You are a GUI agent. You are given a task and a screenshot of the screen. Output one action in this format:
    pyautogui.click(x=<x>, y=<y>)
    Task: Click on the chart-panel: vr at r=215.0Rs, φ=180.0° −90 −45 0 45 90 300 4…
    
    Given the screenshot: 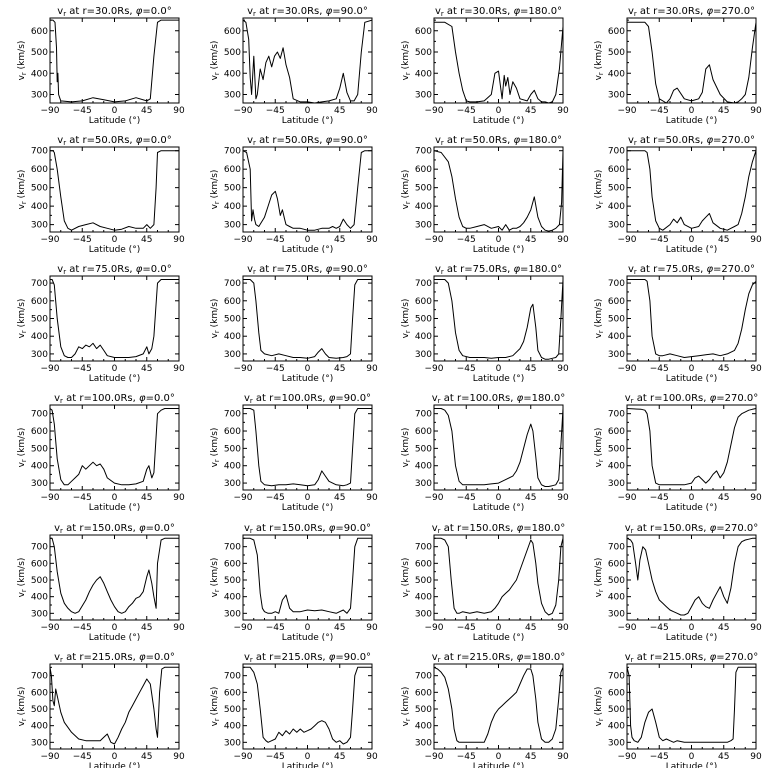 What is the action you would take?
    pyautogui.click(x=485, y=710)
    